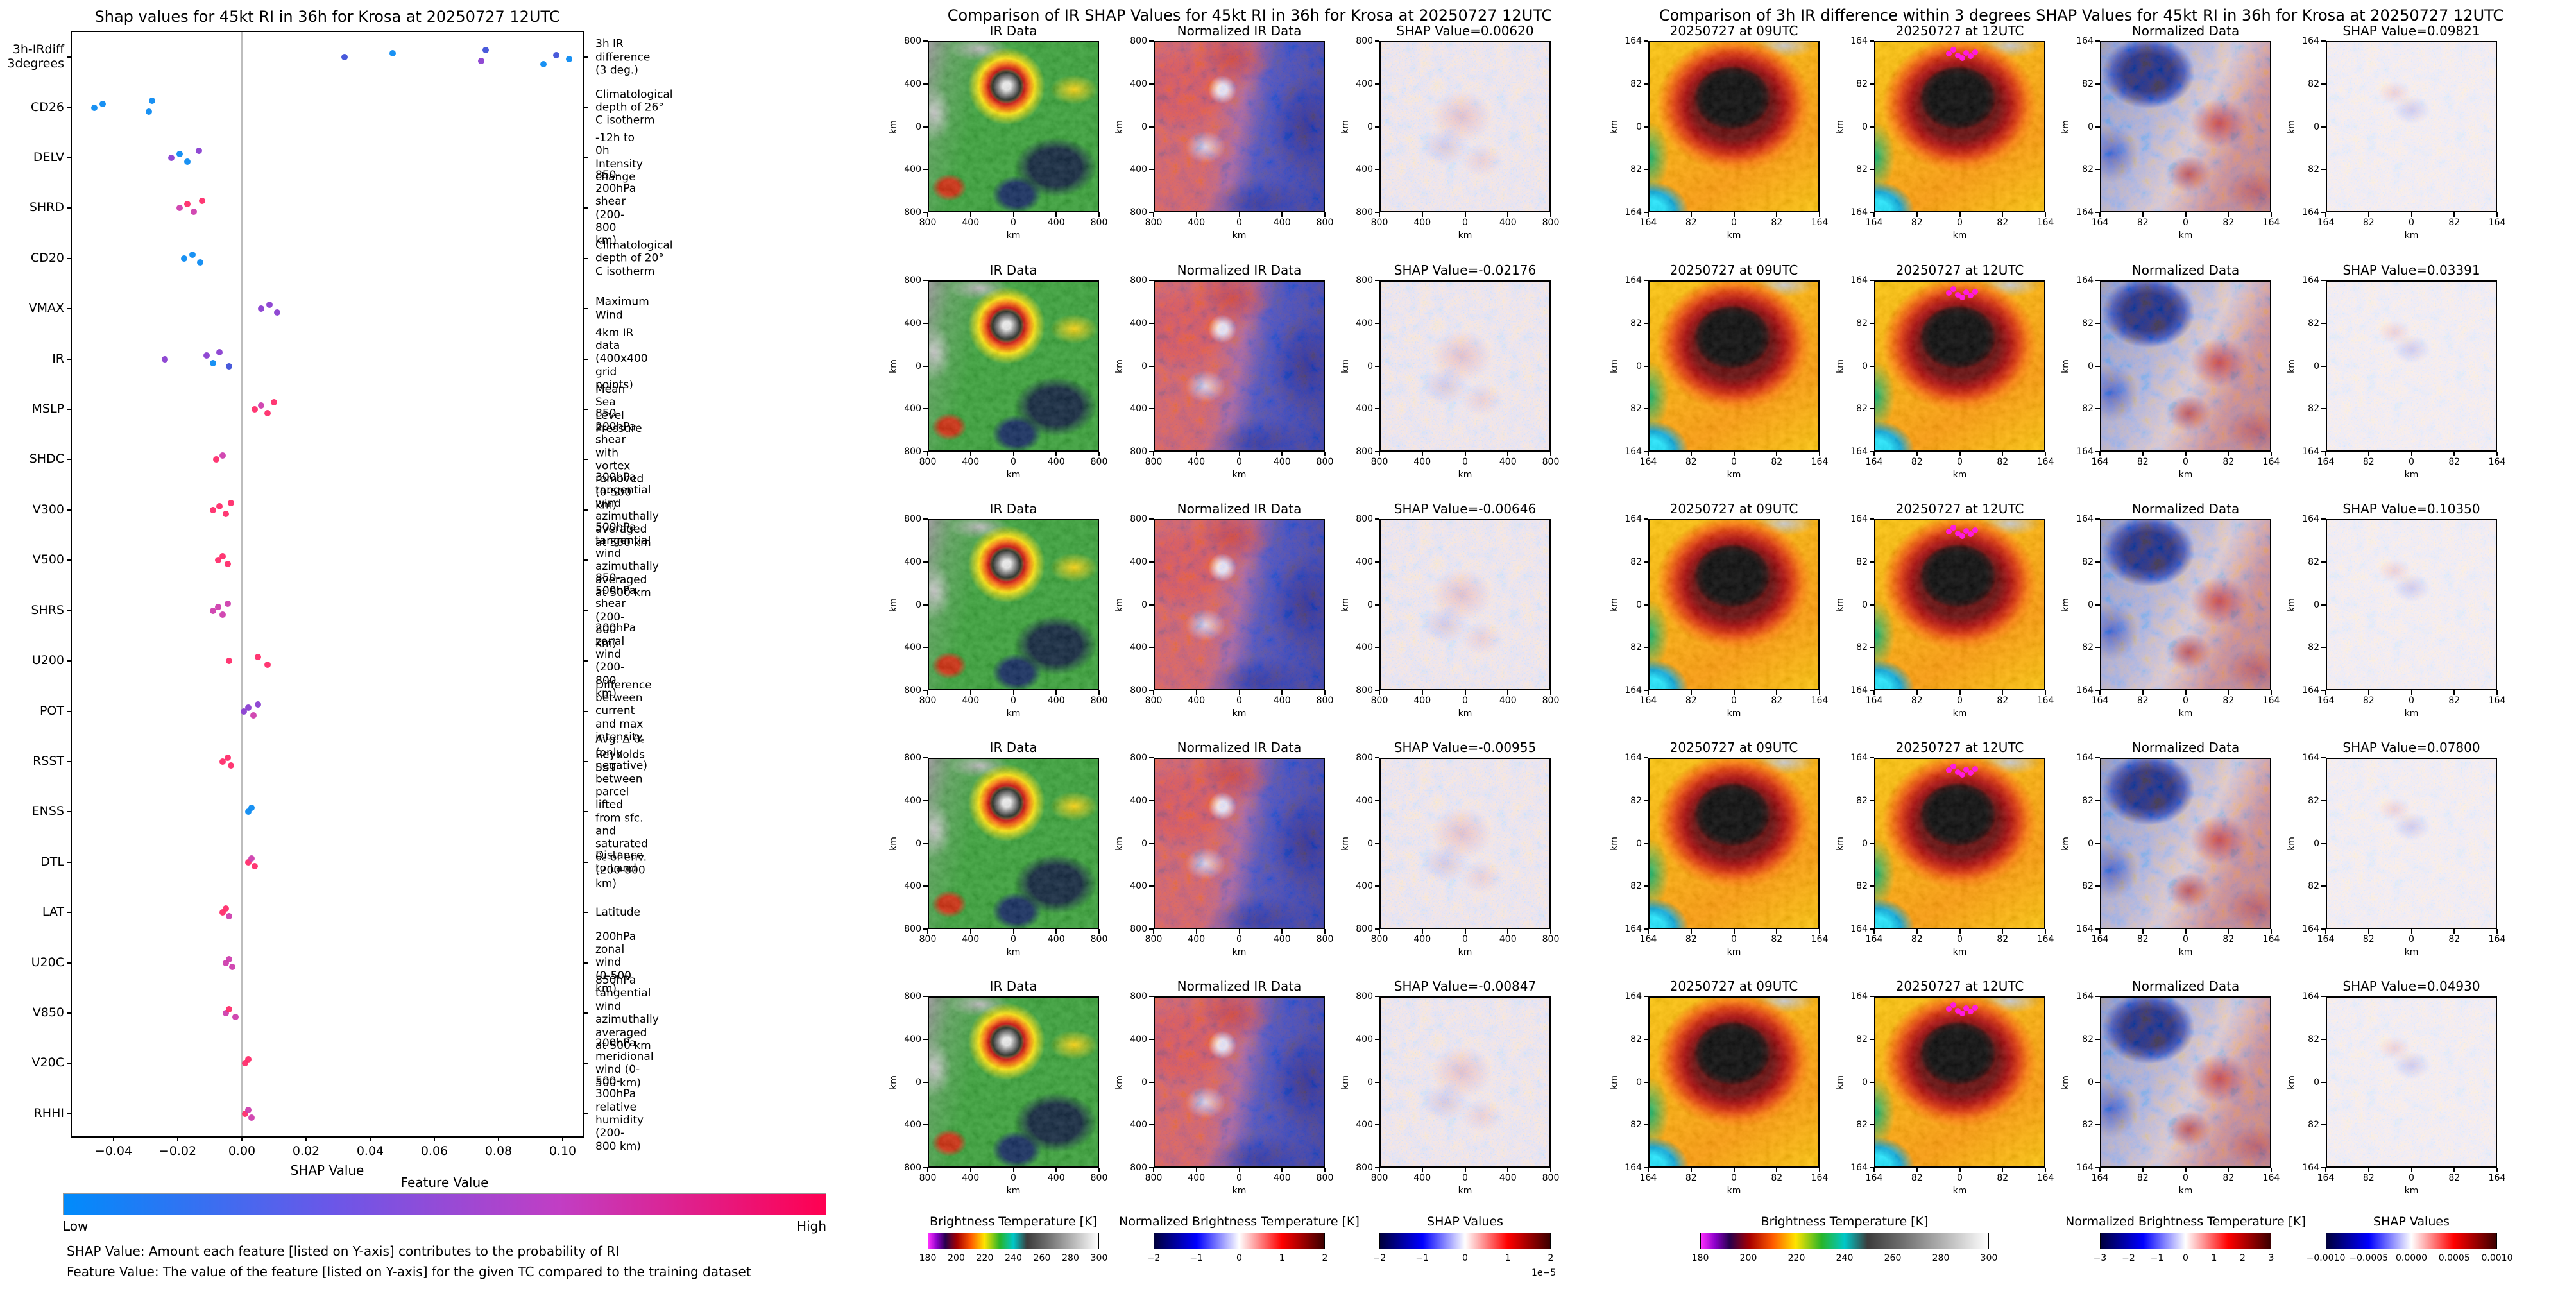  I want to click on y-tick-label: 164, so click(1859, 758).